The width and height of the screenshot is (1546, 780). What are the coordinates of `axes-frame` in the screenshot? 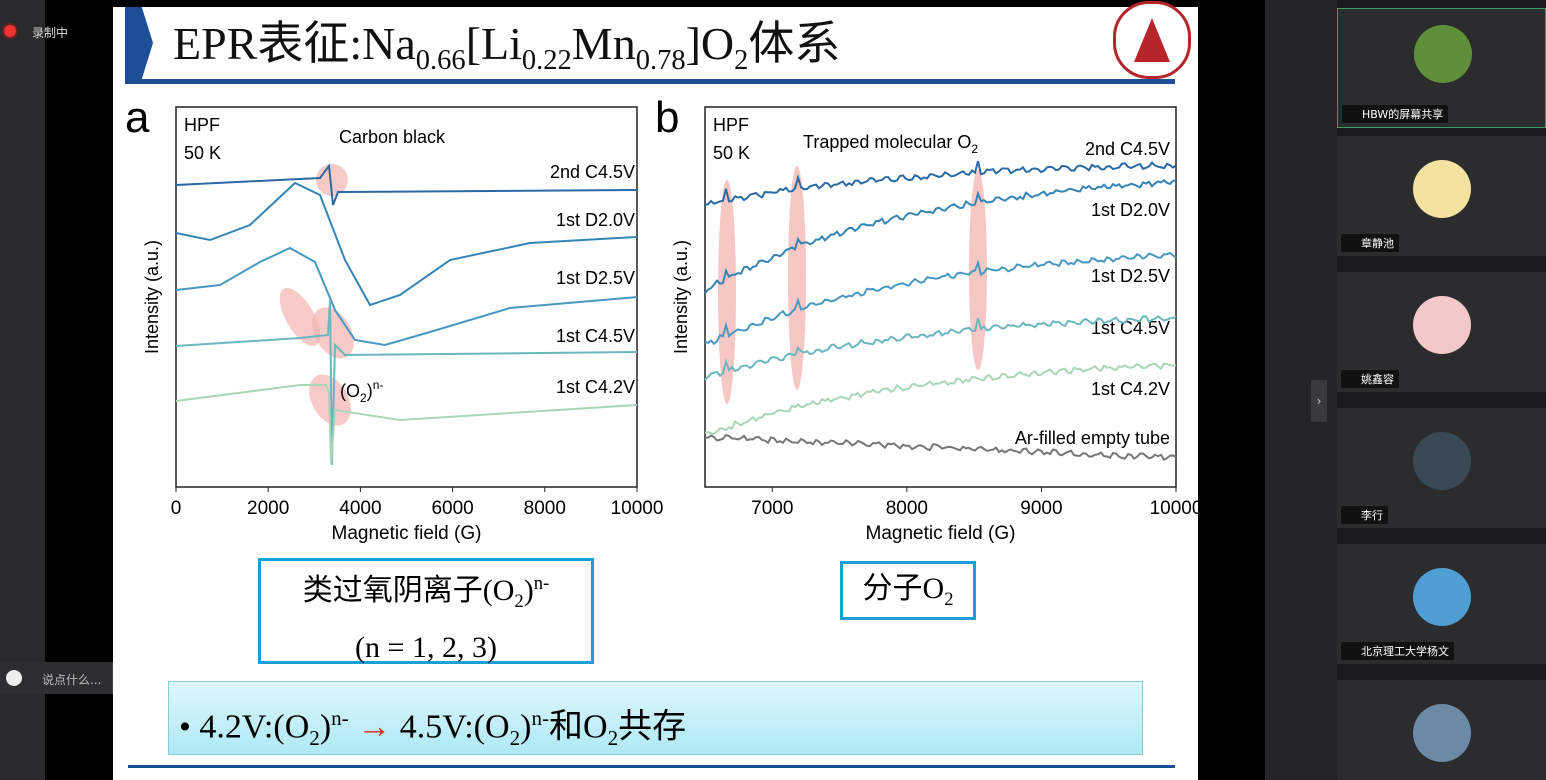 It's located at (940, 297).